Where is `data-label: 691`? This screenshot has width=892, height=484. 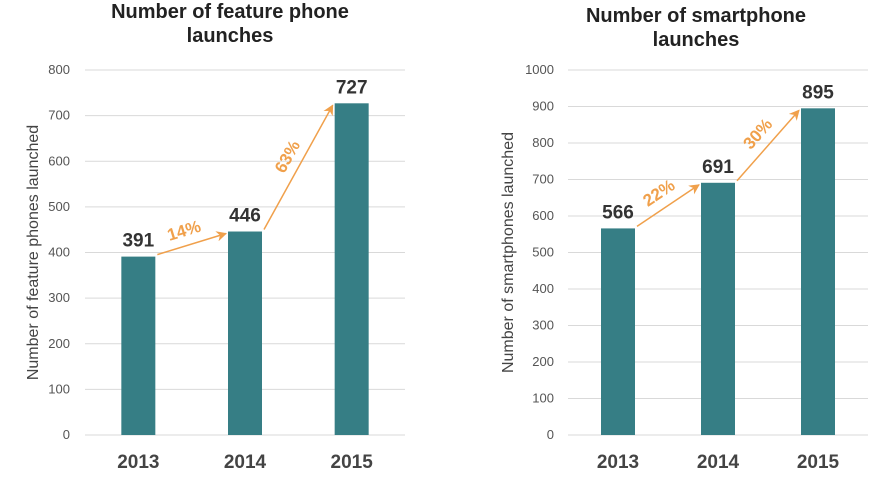
data-label: 691 is located at coordinates (718, 167).